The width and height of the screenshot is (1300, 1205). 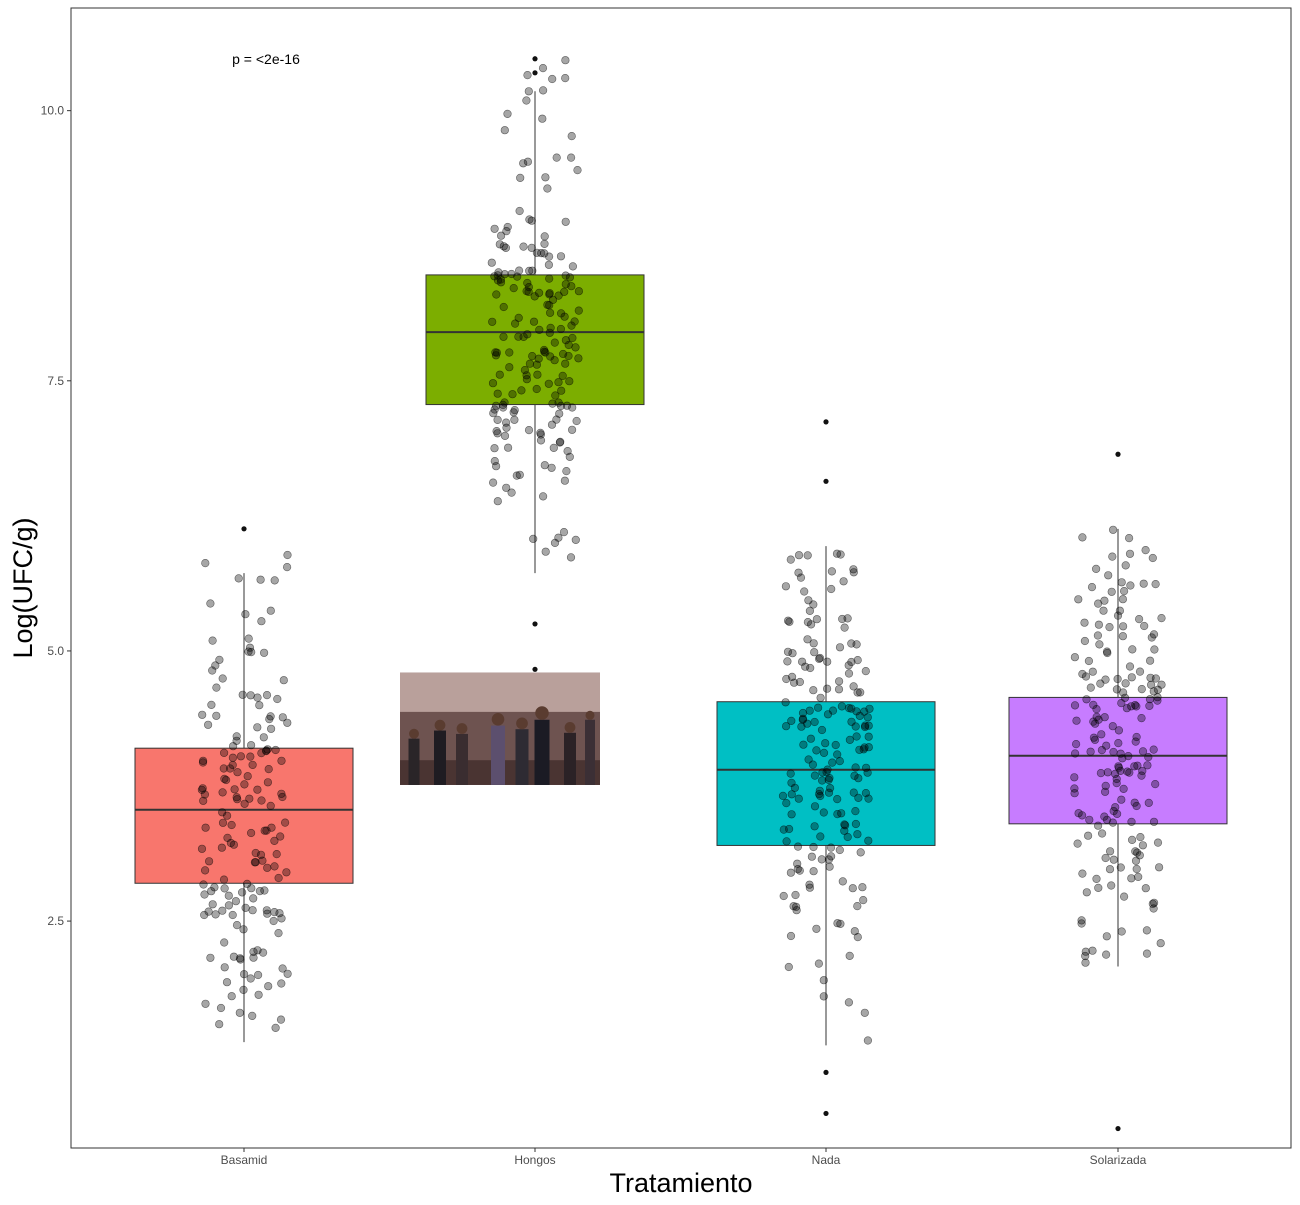 I want to click on y-tick-label: 7.5, so click(x=55, y=381).